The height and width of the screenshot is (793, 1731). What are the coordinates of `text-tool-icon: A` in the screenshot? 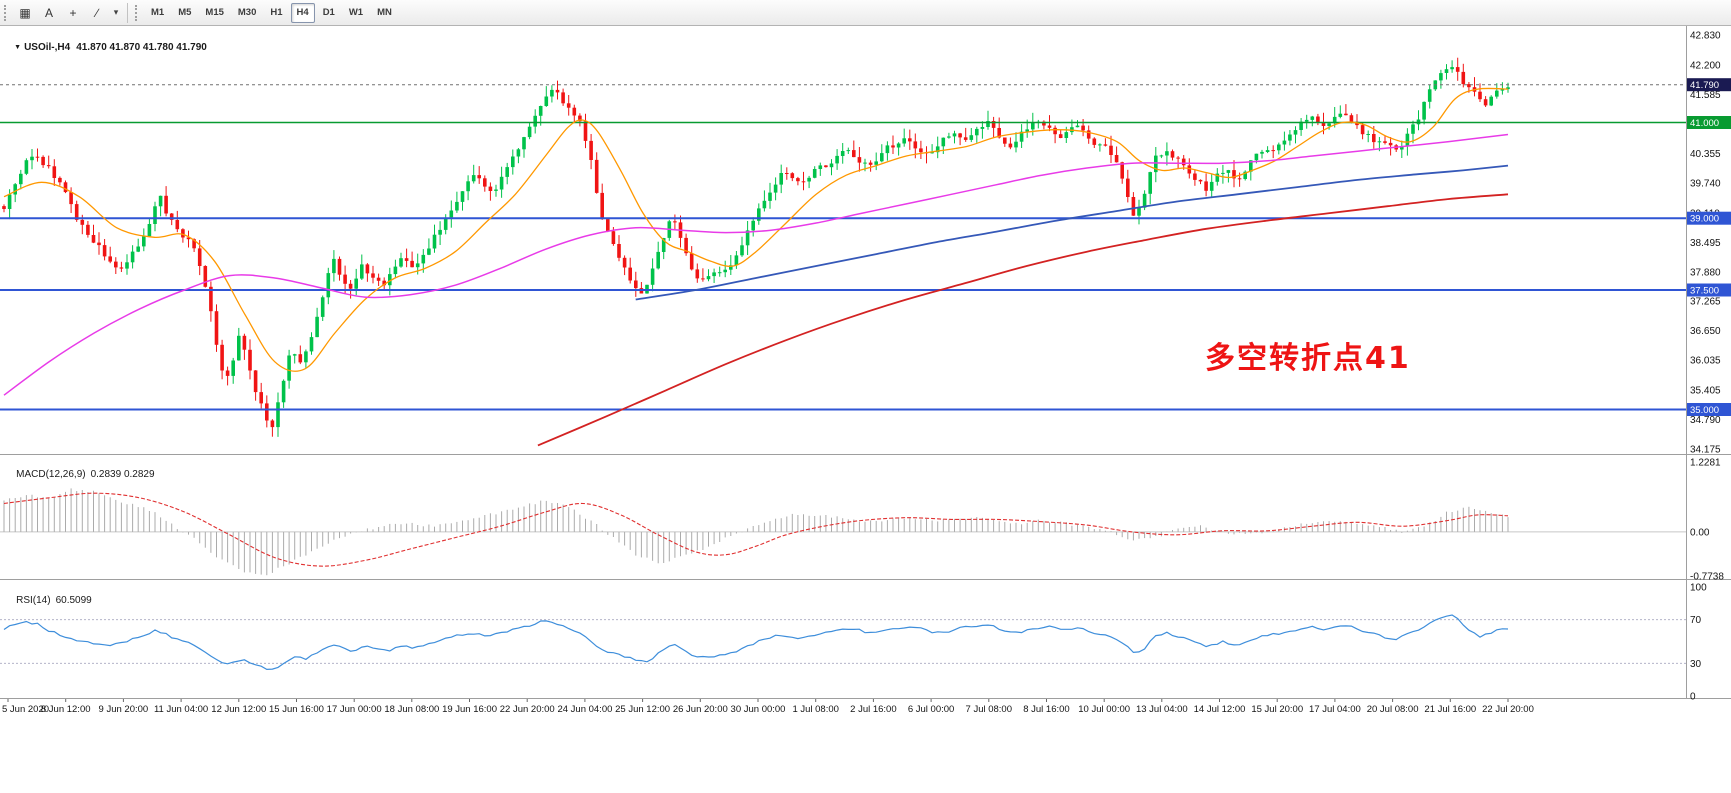 It's located at (48, 12).